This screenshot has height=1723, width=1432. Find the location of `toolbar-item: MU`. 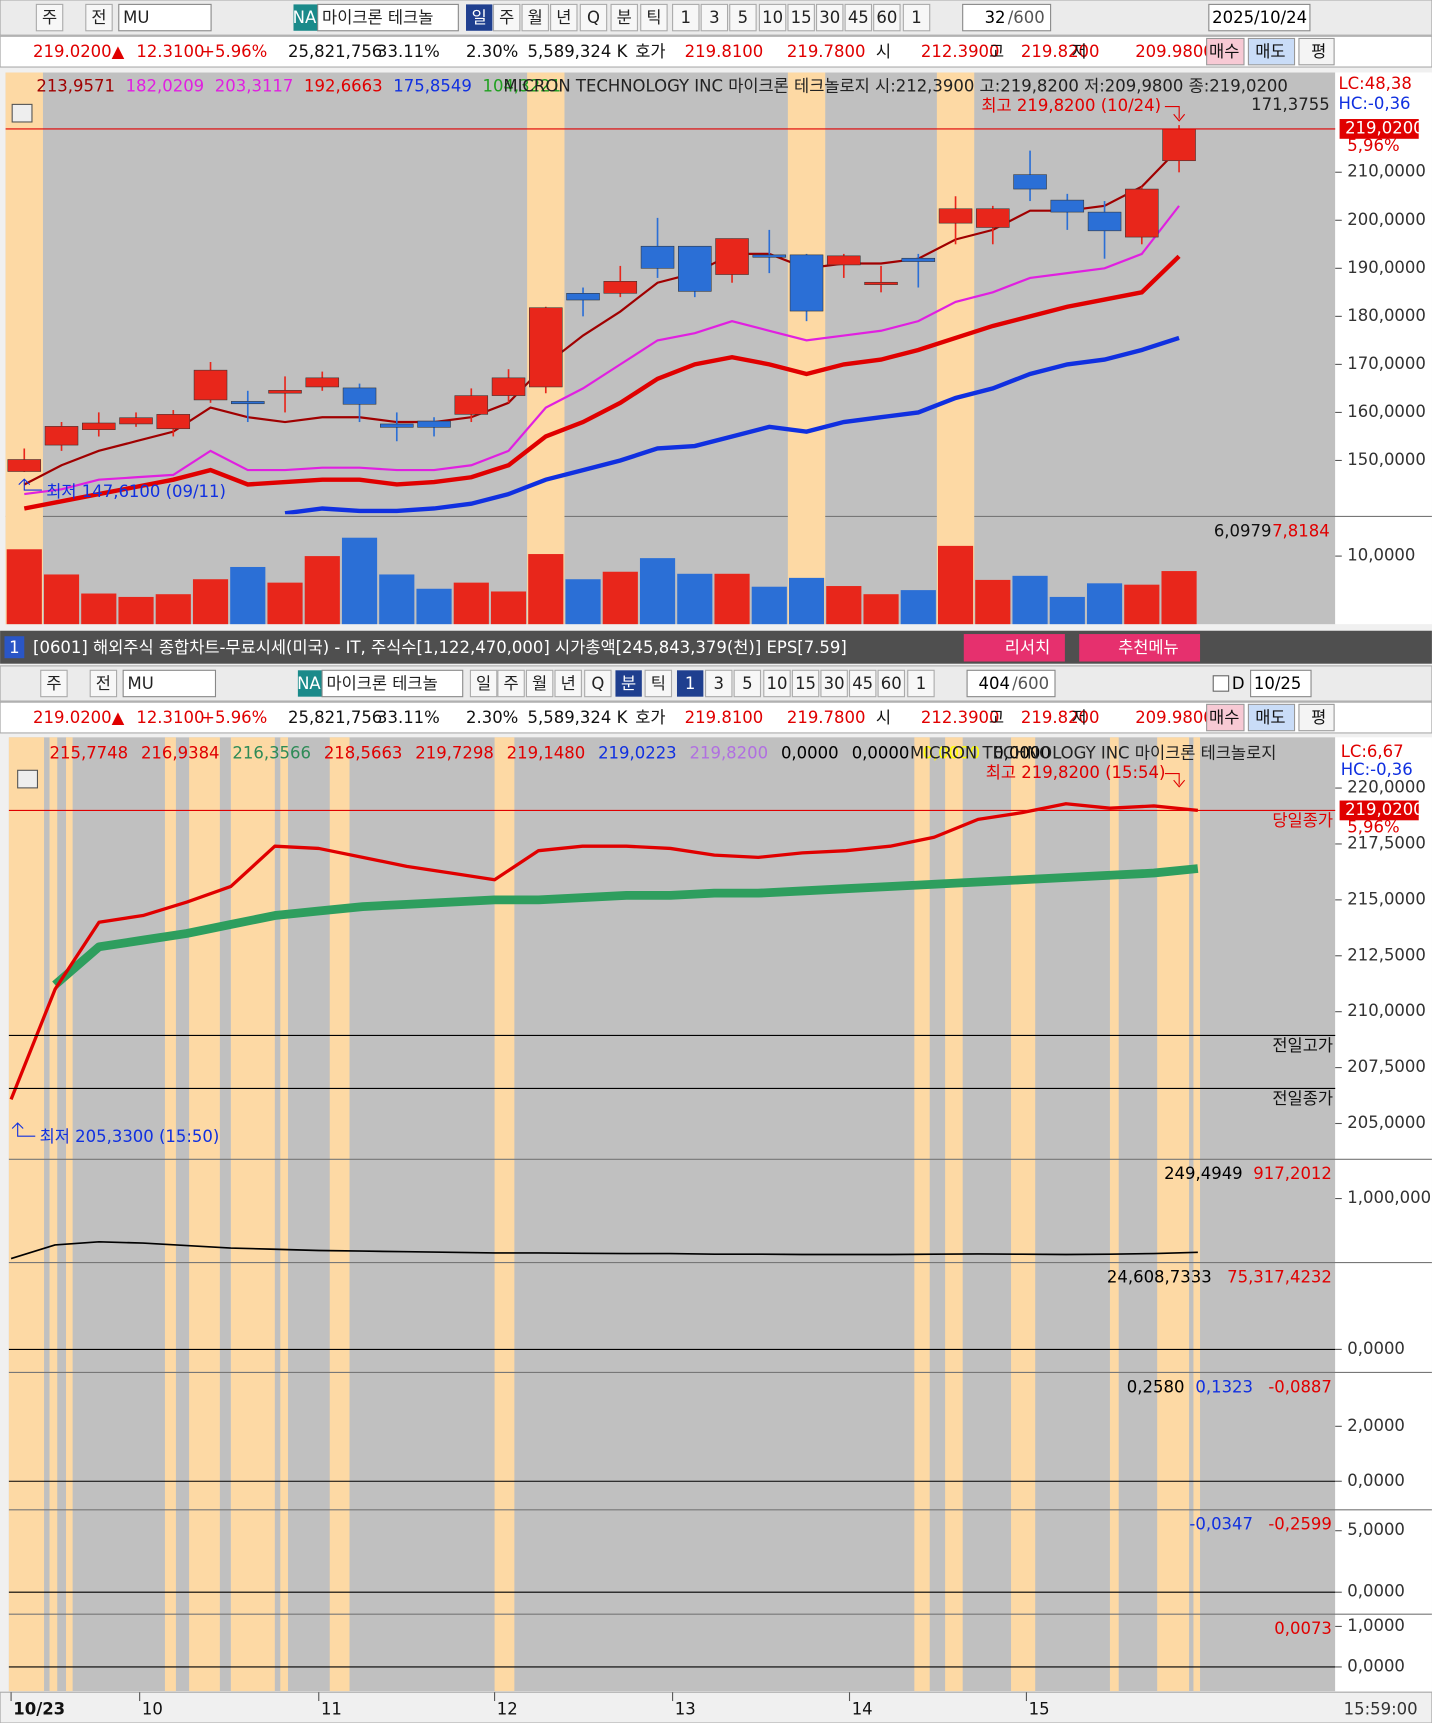

toolbar-item: MU is located at coordinates (141, 683).